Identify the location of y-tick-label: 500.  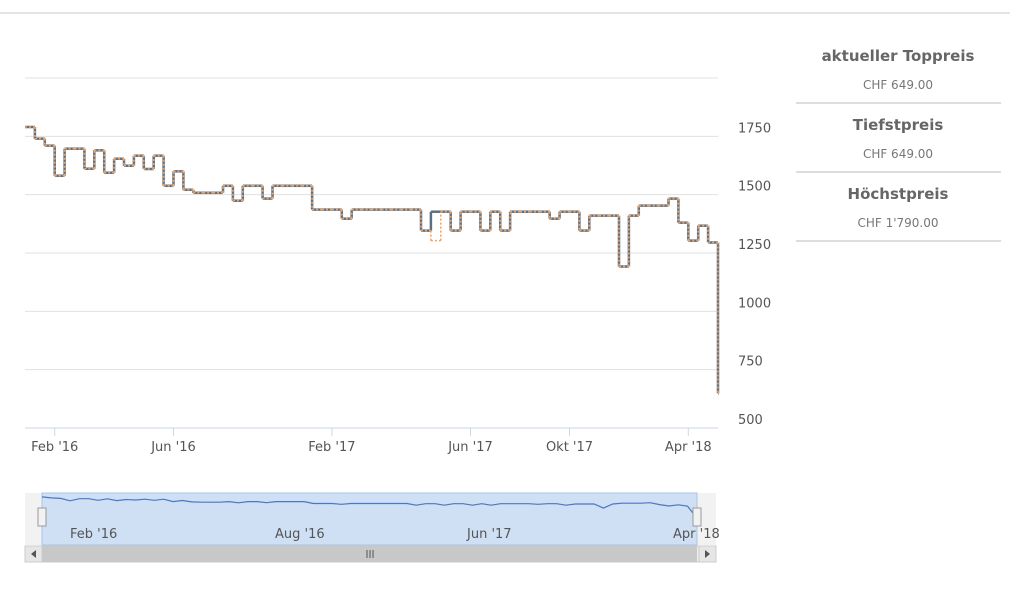
(750, 420).